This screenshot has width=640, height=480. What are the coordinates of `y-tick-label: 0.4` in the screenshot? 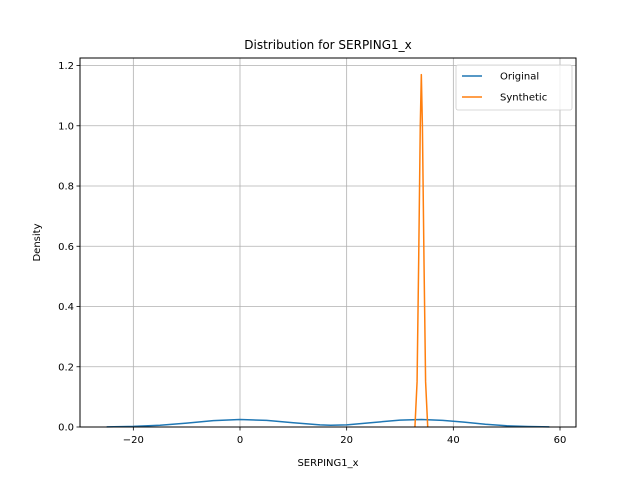 It's located at (66, 307).